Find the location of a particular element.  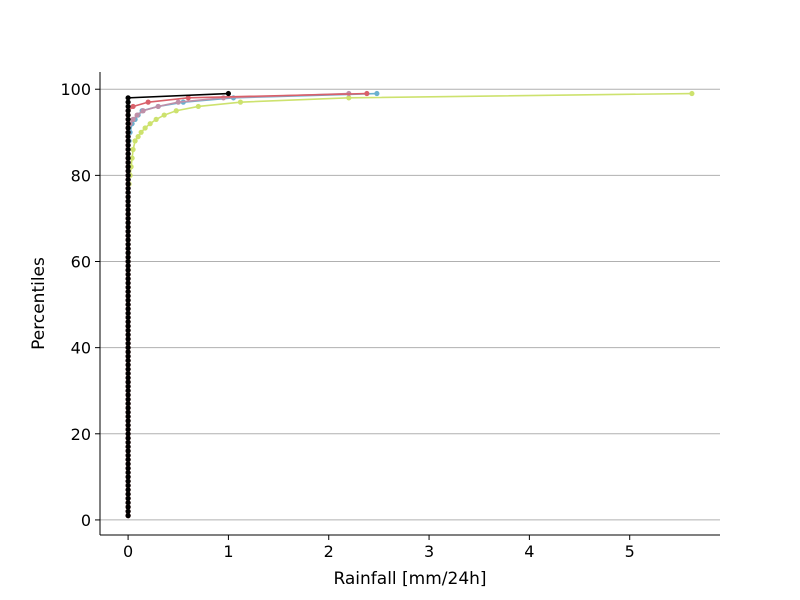

x-tick-label: 5 is located at coordinates (630, 551).